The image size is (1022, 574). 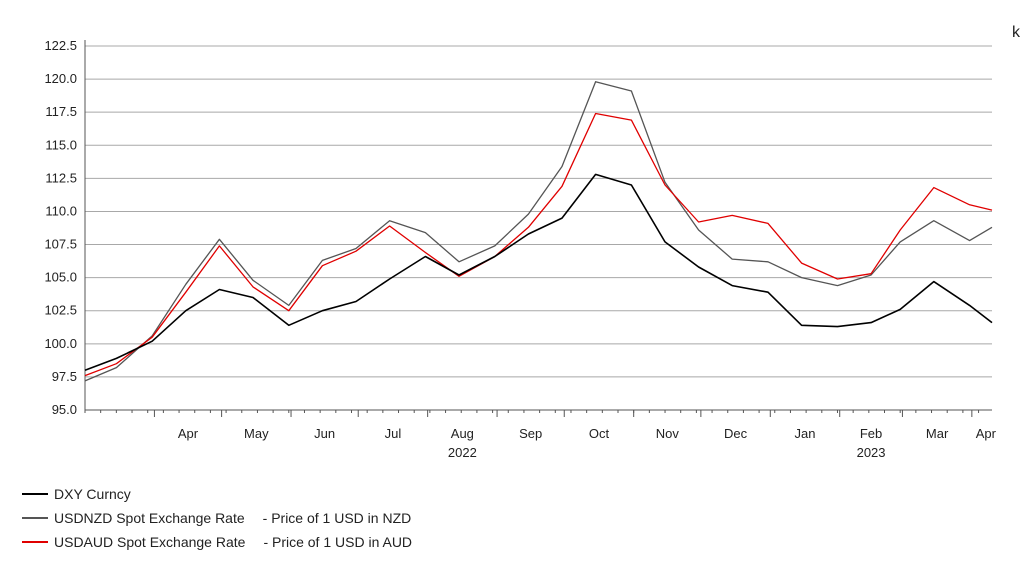 I want to click on x-tick-label: Sep, so click(x=530, y=433).